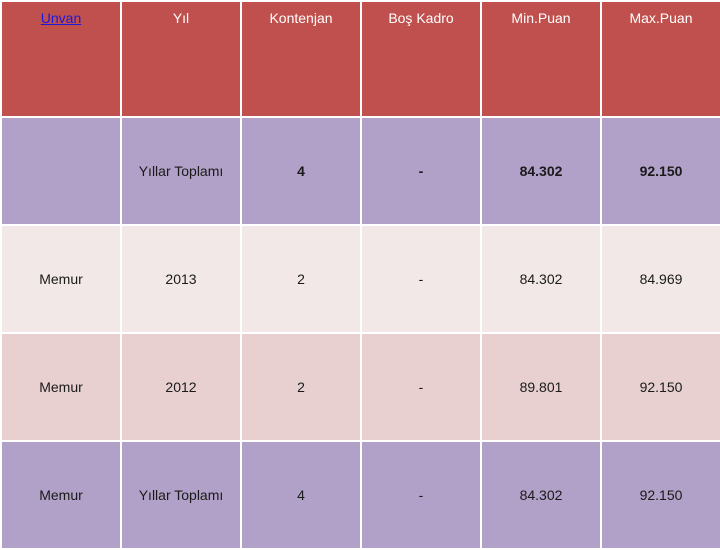  What do you see at coordinates (61, 171) in the screenshot?
I see `cell-unvan` at bounding box center [61, 171].